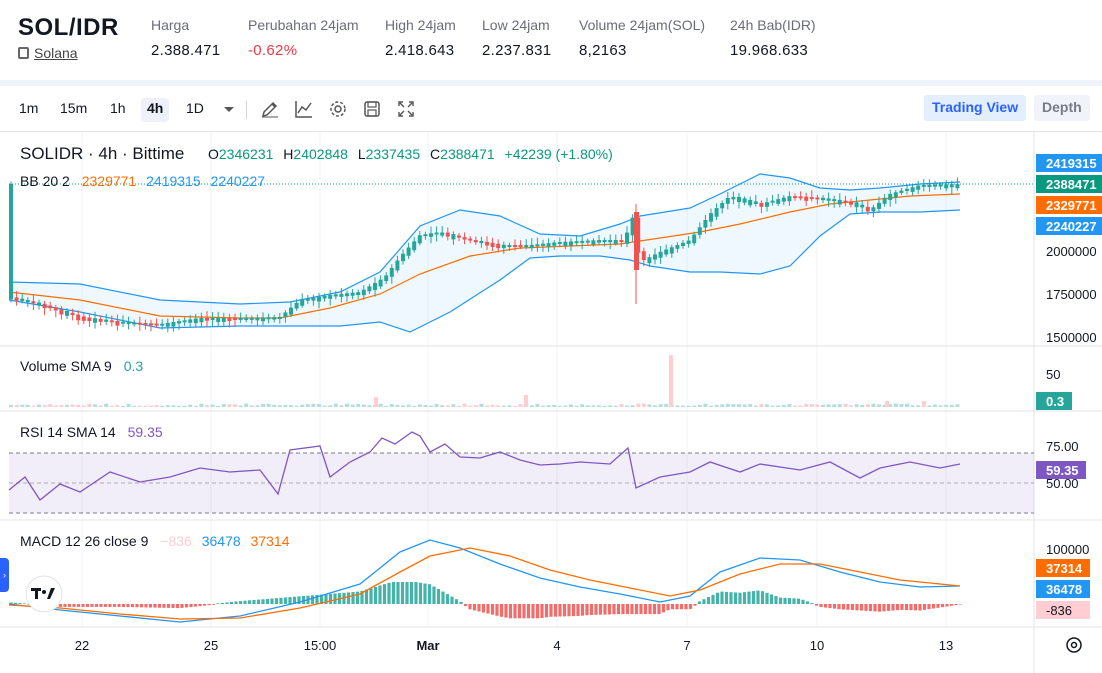 Image resolution: width=1102 pixels, height=673 pixels. I want to click on bb-basis-value: 2329771, so click(109, 181).